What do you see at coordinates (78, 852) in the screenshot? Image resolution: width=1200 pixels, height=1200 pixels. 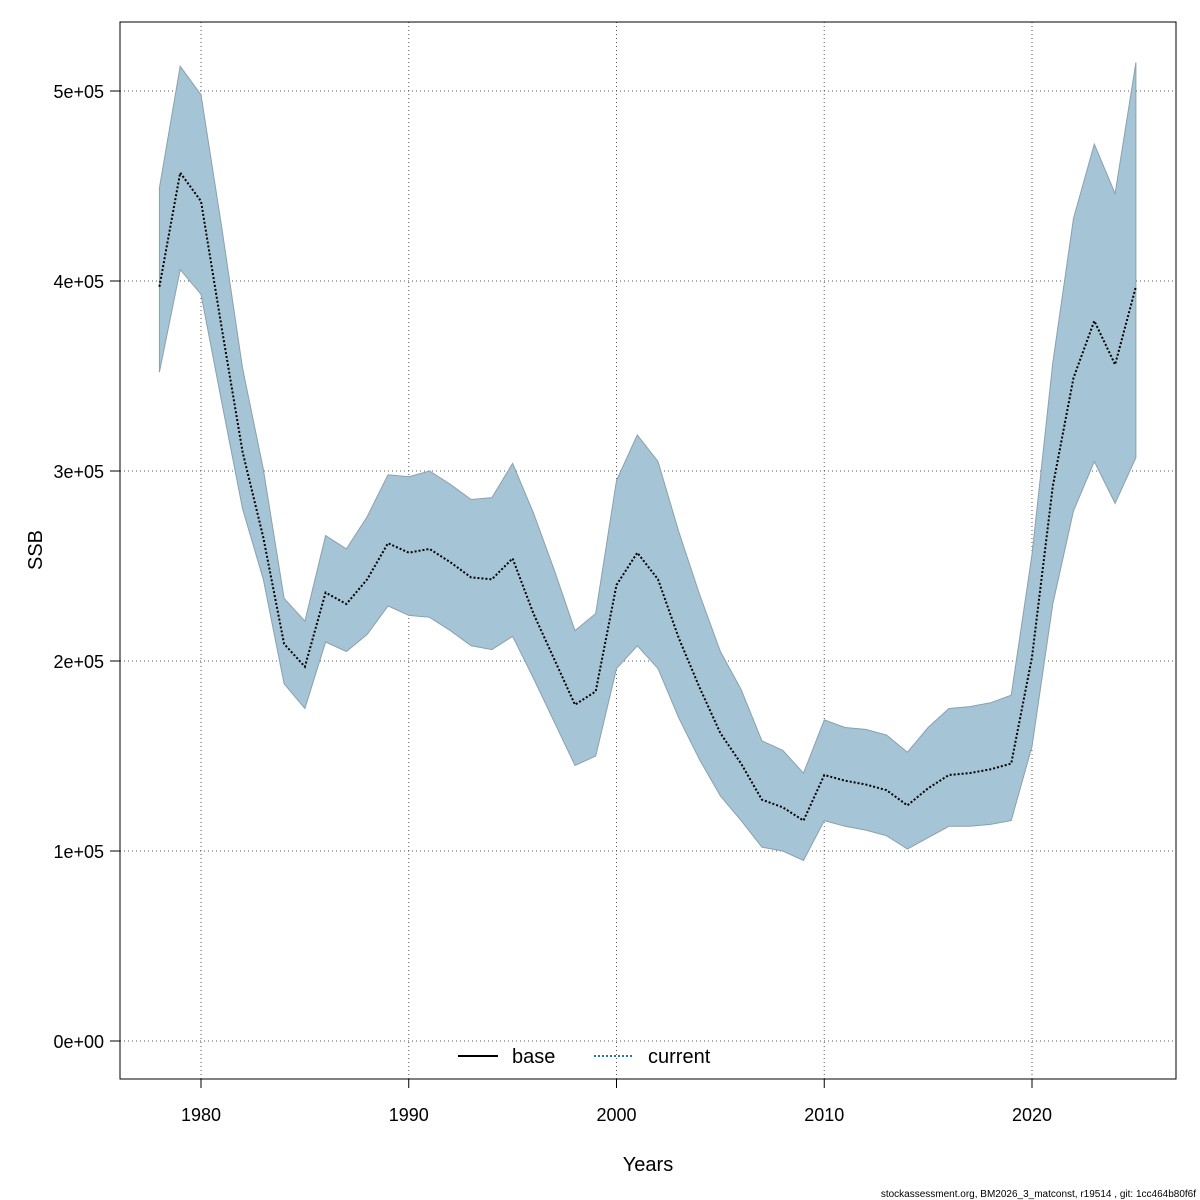 I see `y-tick-label: 1e+05` at bounding box center [78, 852].